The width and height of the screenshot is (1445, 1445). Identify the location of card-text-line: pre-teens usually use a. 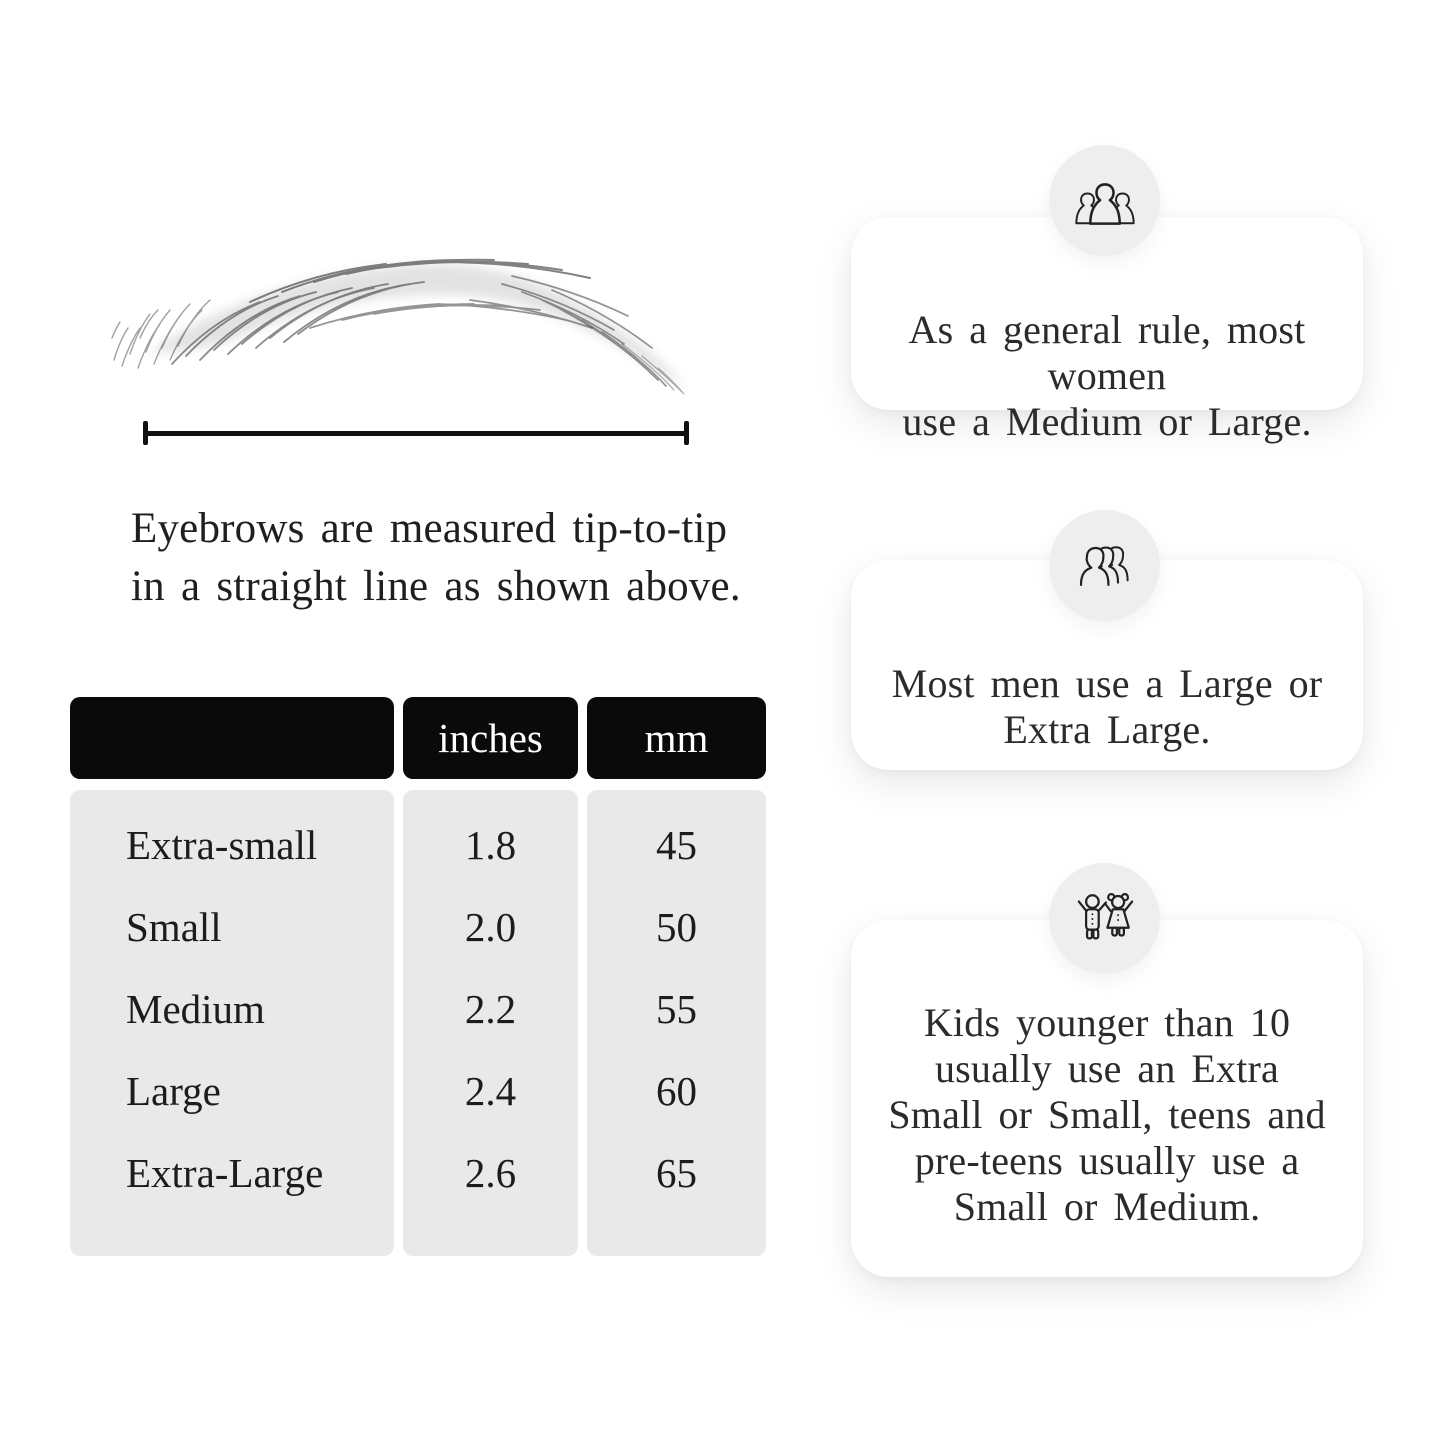
(1107, 1160).